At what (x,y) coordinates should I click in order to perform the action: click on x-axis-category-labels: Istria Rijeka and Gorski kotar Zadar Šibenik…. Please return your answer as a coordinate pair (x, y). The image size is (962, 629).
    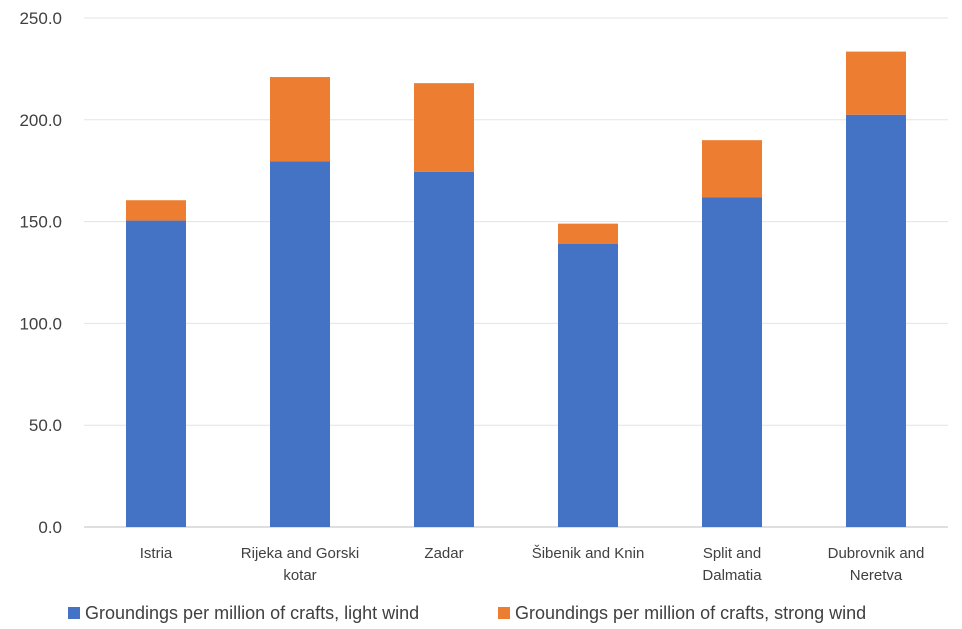
    Looking at the image, I should click on (532, 564).